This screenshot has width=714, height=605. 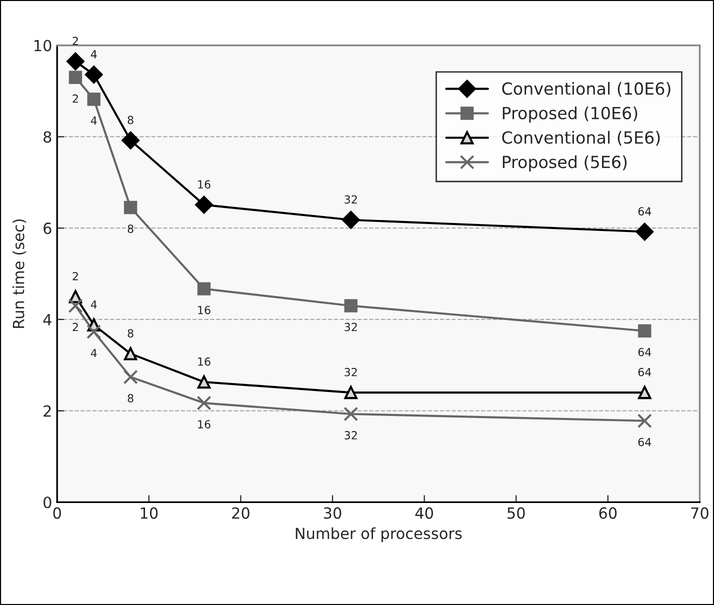 I want to click on y-axis-title: Run time (sec), so click(x=19, y=273).